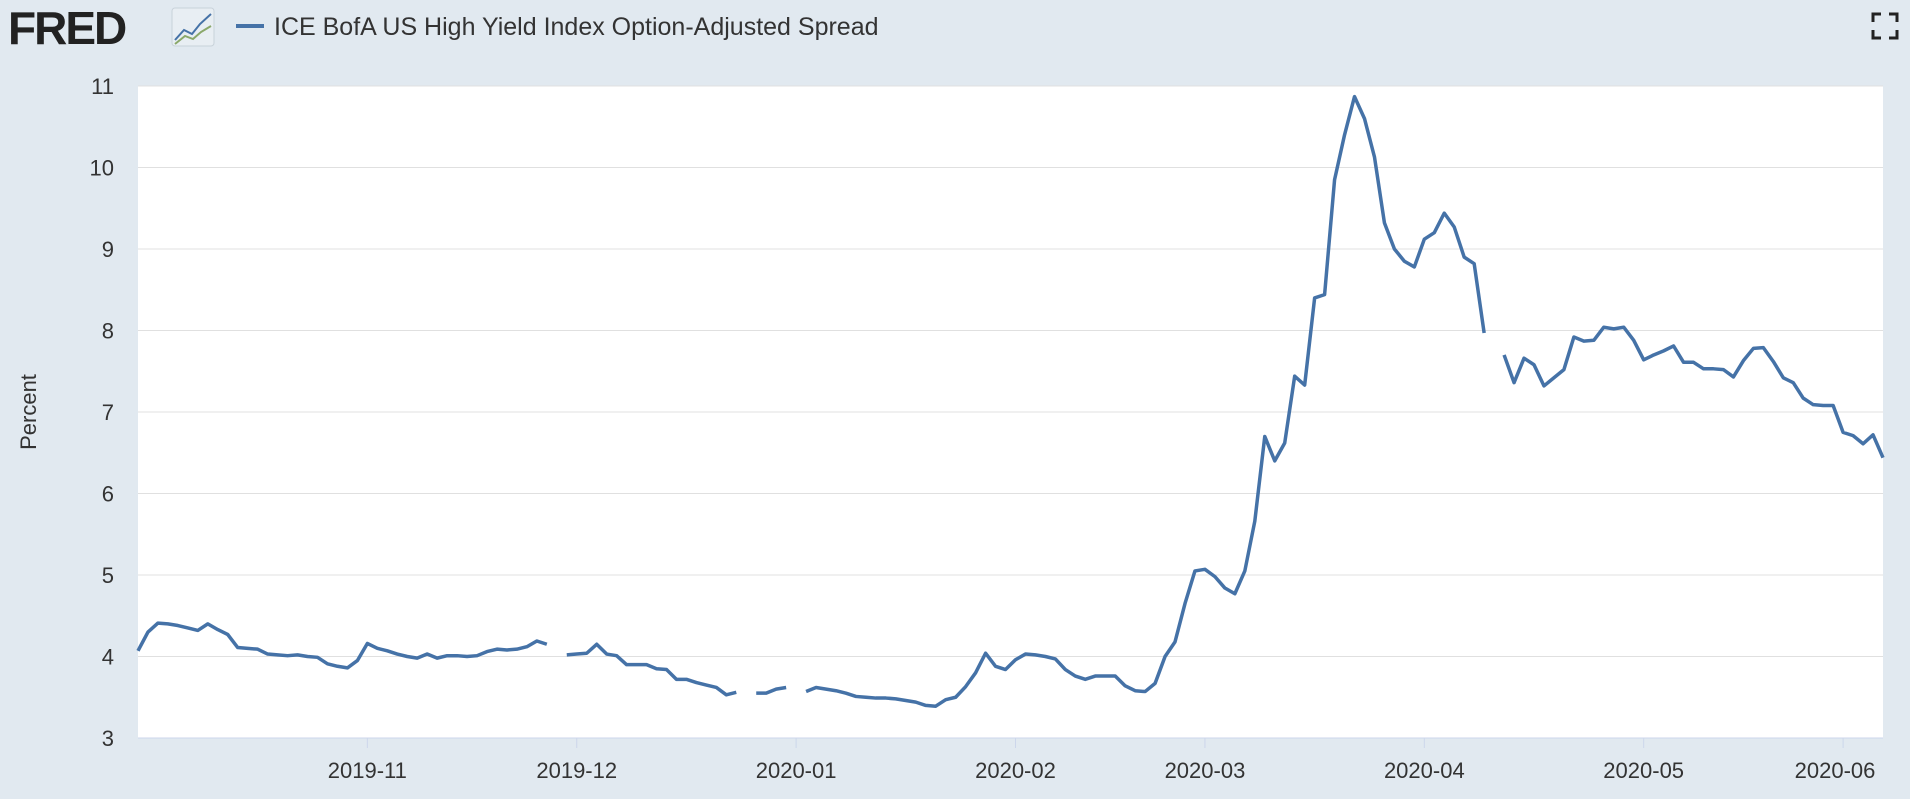  What do you see at coordinates (108, 738) in the screenshot?
I see `y-tick-label: 3` at bounding box center [108, 738].